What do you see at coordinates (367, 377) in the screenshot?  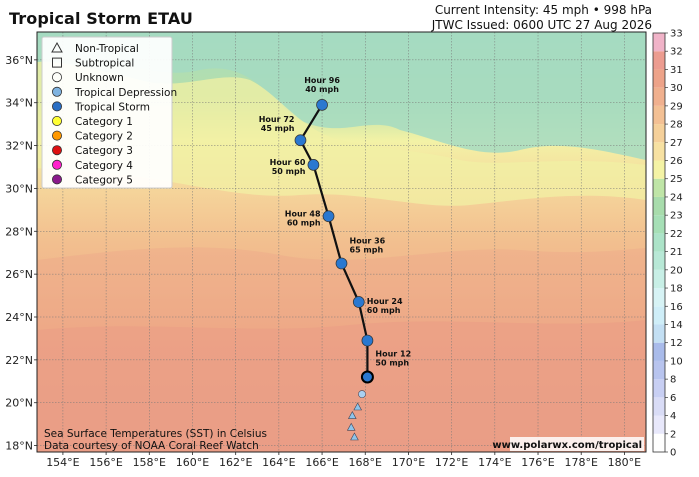 I see `current-position-marker` at bounding box center [367, 377].